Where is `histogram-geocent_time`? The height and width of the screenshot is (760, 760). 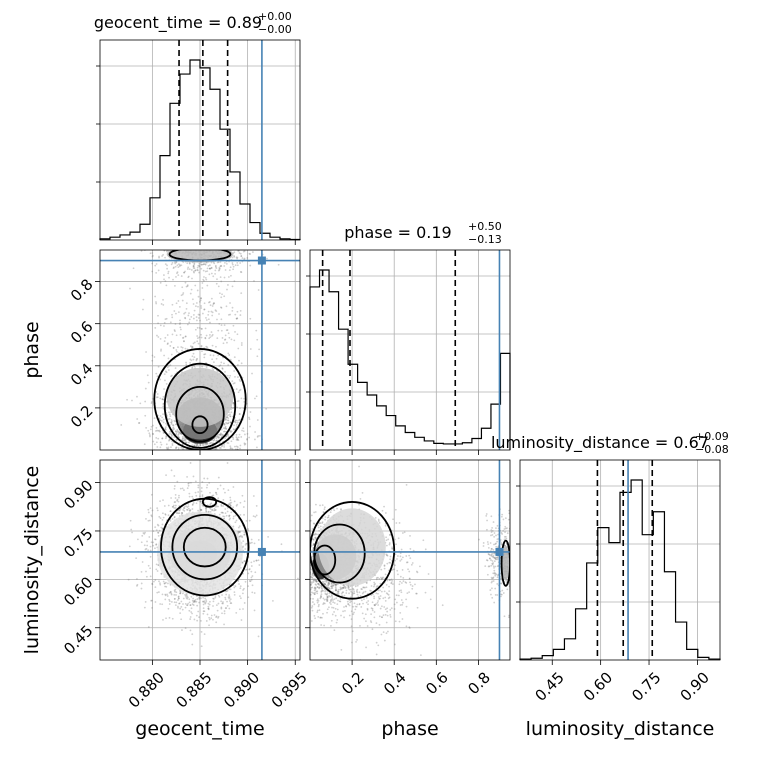
histogram-geocent_time is located at coordinates (200, 150).